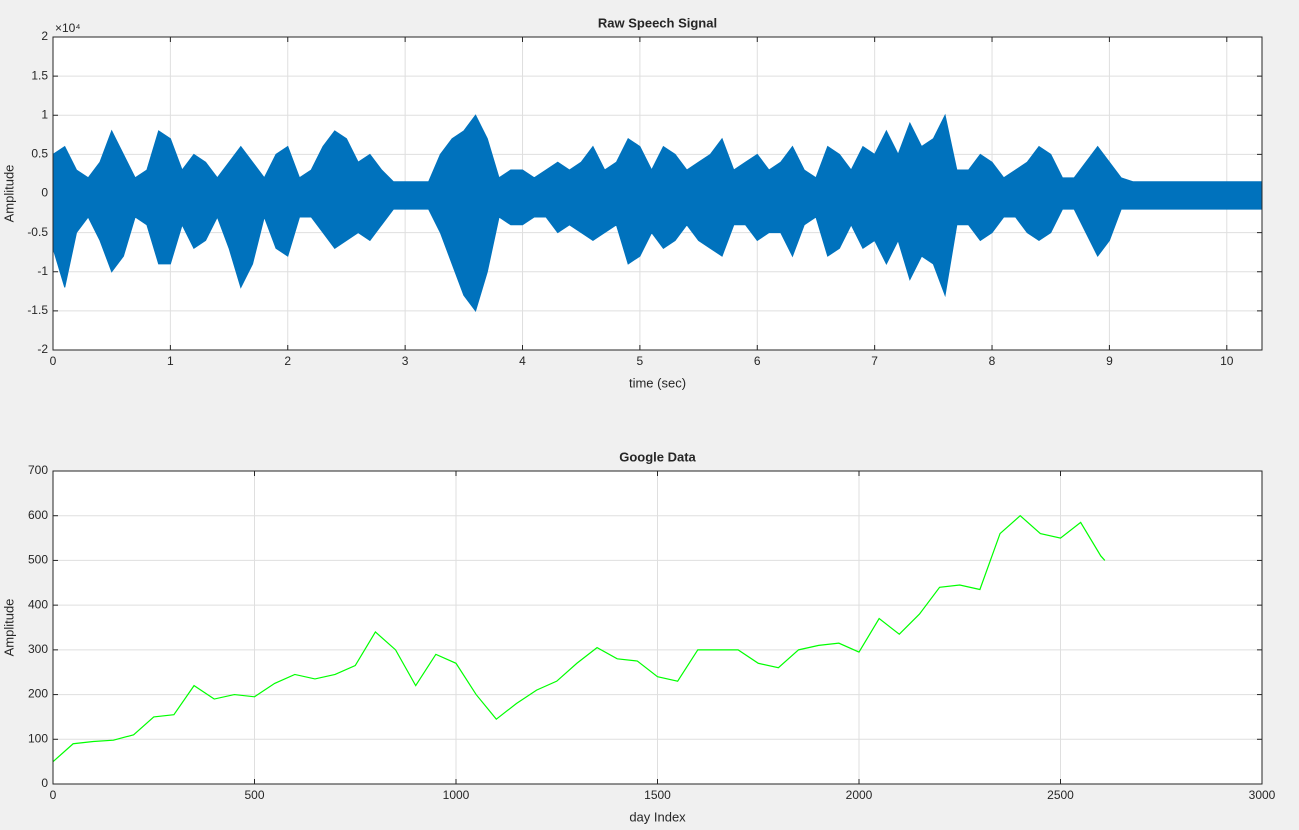 This screenshot has height=830, width=1299. Describe the element at coordinates (859, 795) in the screenshot. I see `x-tick-label: 2000` at that location.